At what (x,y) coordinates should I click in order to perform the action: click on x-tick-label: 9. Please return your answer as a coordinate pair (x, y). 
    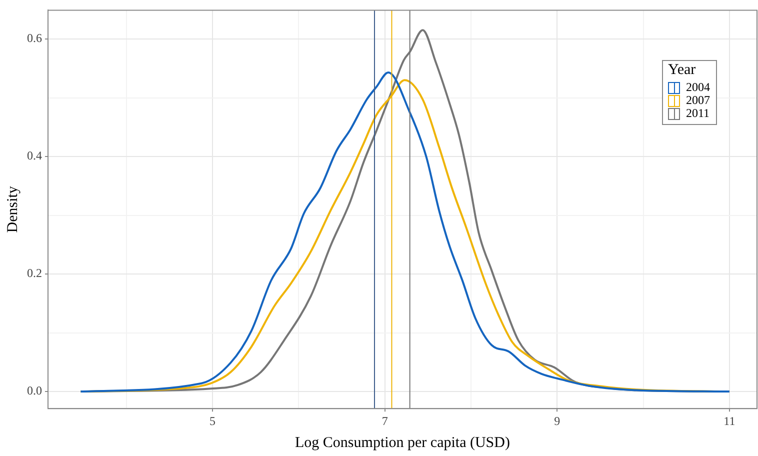
    Looking at the image, I should click on (557, 421).